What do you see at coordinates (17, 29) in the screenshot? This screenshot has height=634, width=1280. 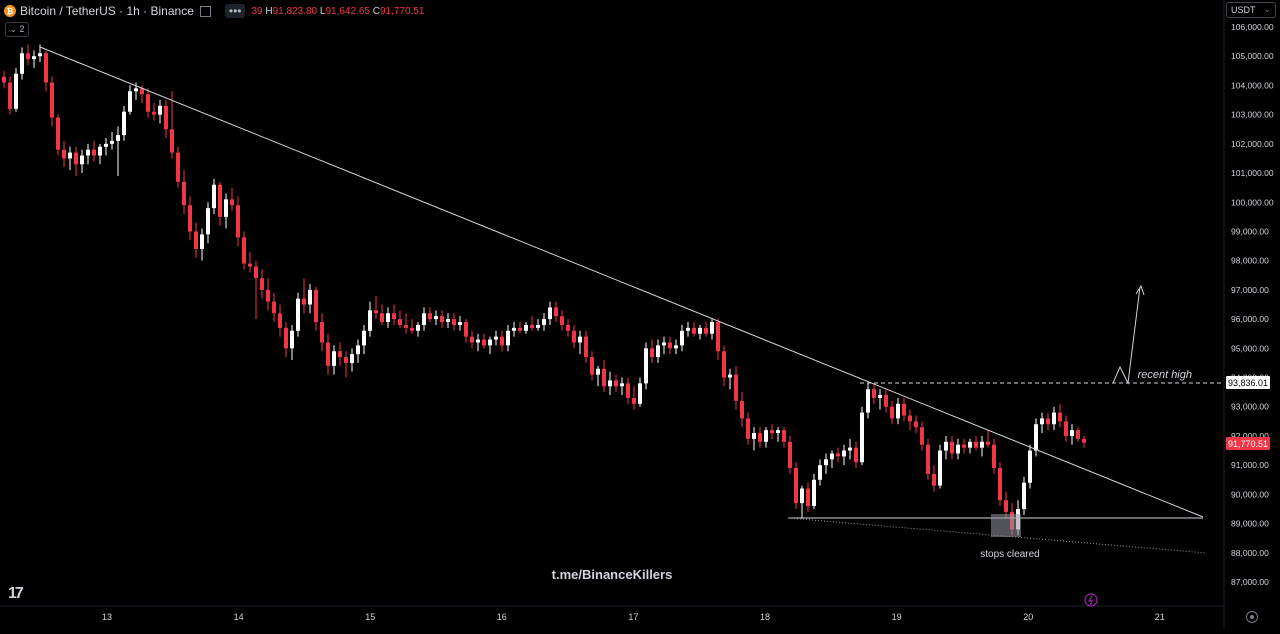 I see `indicator-collapse-button: ⌄ 2` at bounding box center [17, 29].